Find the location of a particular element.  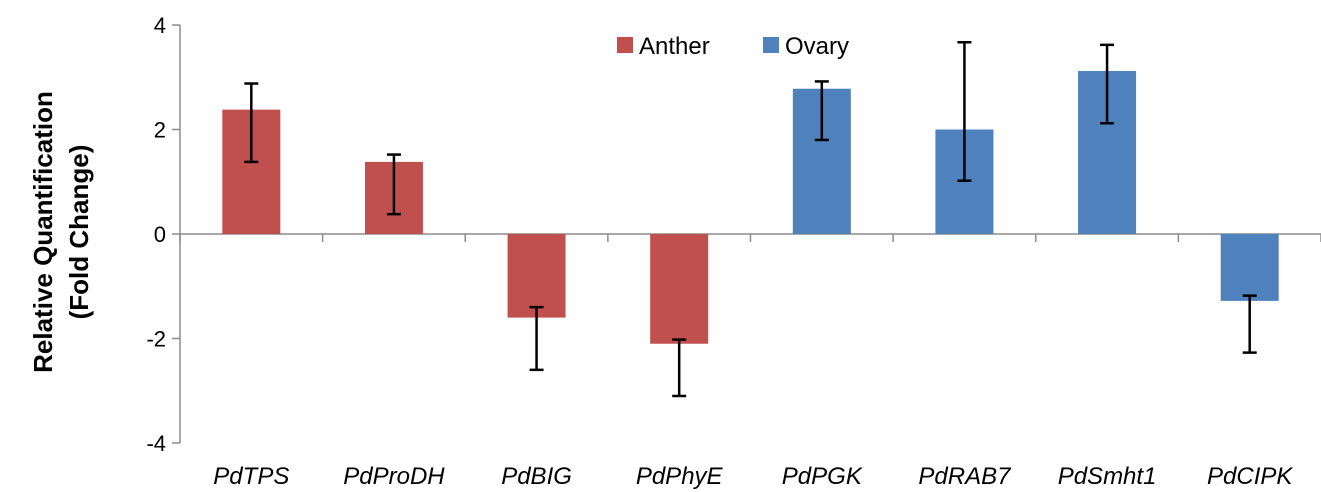

y-tick-label: 2 is located at coordinates (160, 130).